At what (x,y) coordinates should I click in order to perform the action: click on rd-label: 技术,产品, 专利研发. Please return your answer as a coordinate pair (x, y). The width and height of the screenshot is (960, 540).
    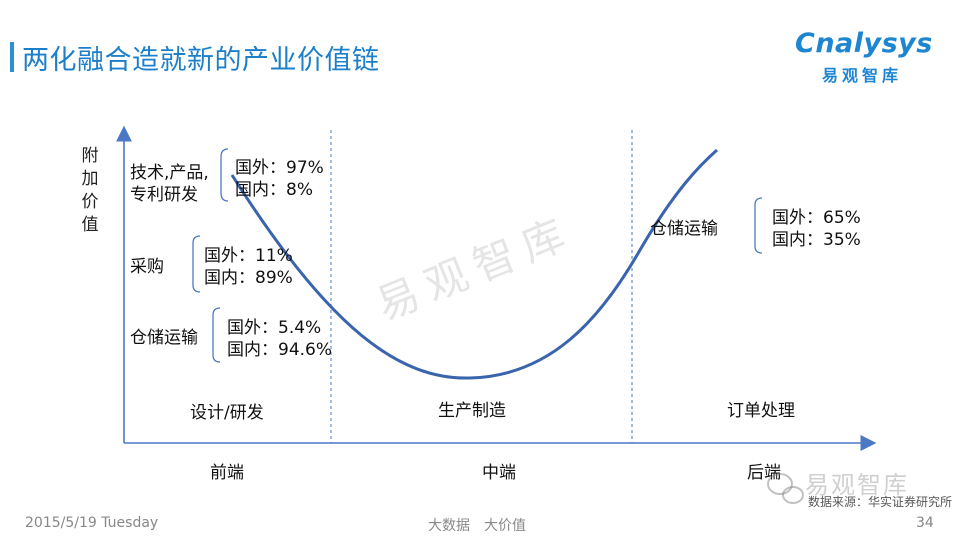
    Looking at the image, I should click on (169, 184).